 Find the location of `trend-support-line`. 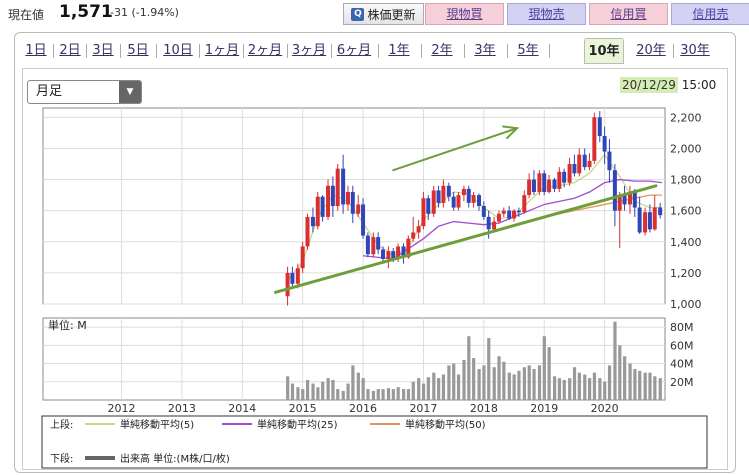

trend-support-line is located at coordinates (465, 239).